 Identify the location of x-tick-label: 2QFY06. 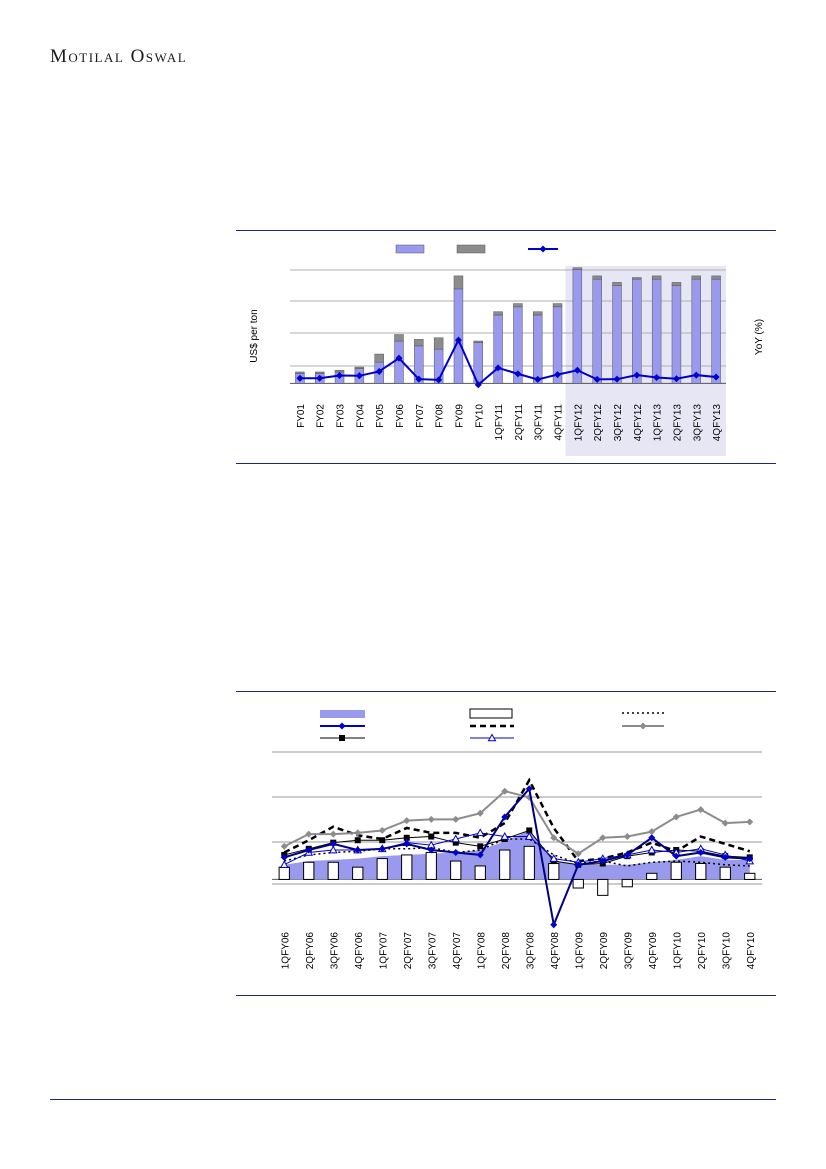
(310, 951).